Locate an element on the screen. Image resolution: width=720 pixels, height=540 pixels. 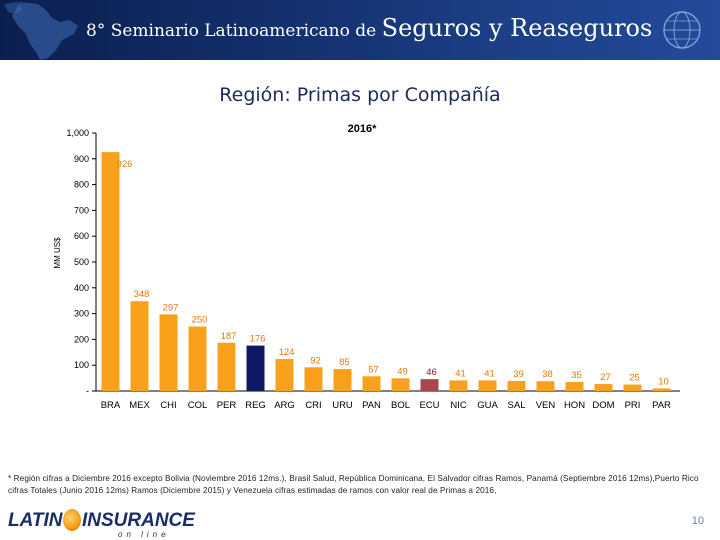
value-label-dom: 27 is located at coordinates (605, 377).